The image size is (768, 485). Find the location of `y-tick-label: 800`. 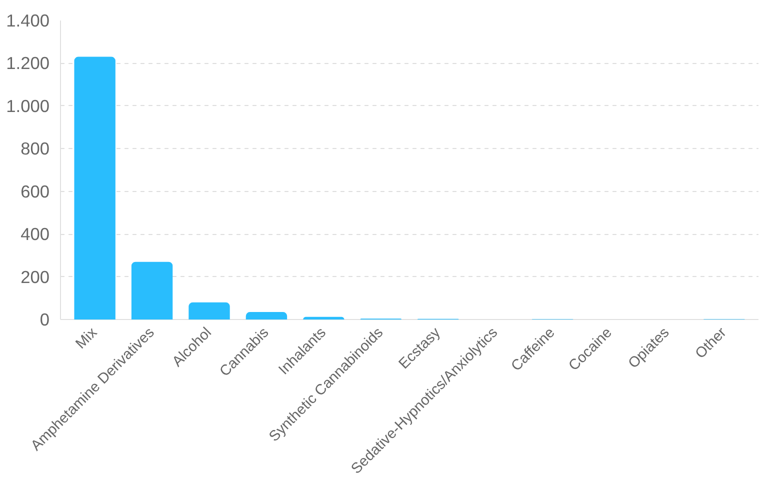

y-tick-label: 800 is located at coordinates (35, 148).